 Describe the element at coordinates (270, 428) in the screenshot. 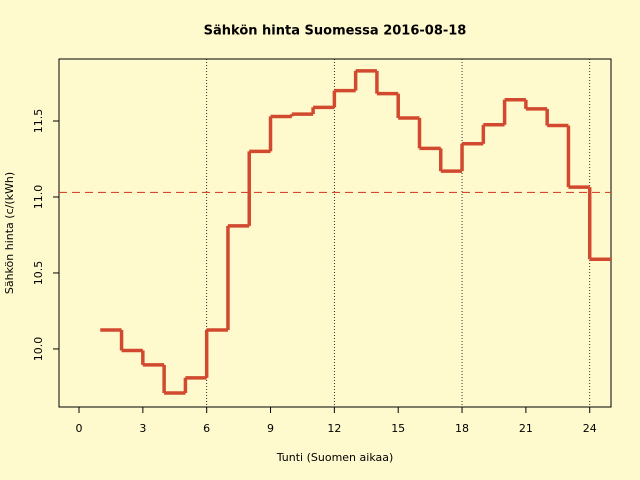

I see `x-tick-label: 9` at that location.